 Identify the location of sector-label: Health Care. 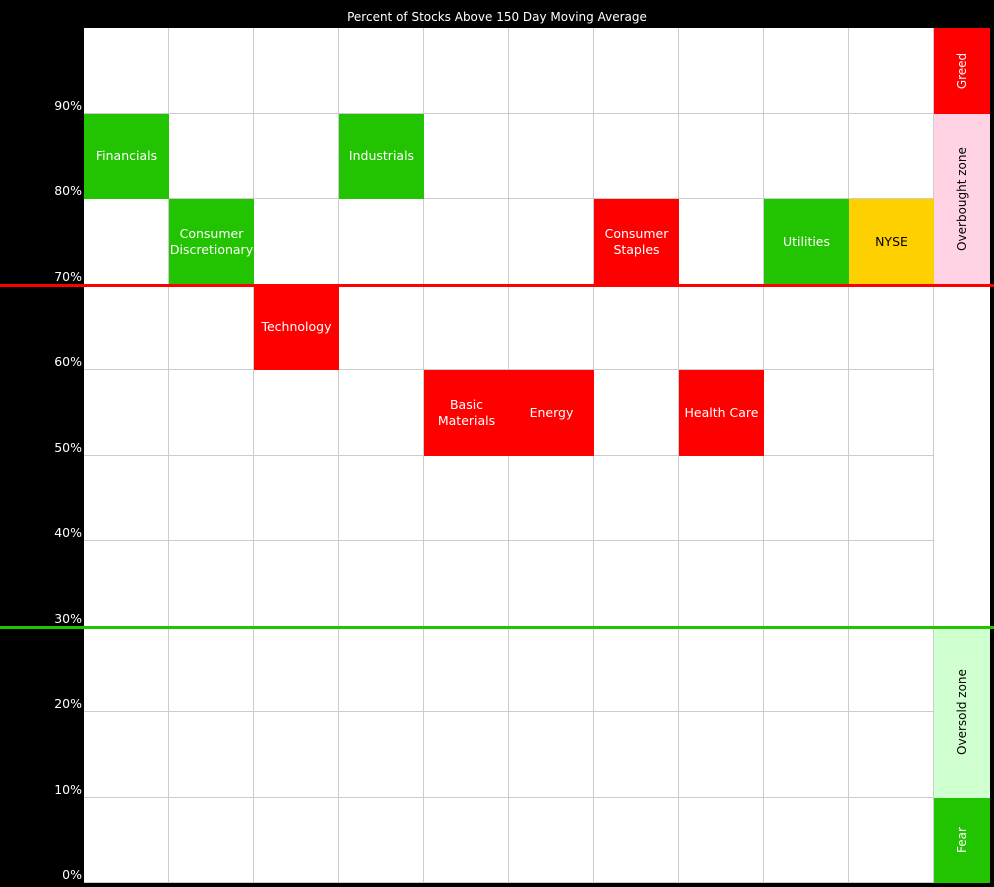
(721, 412).